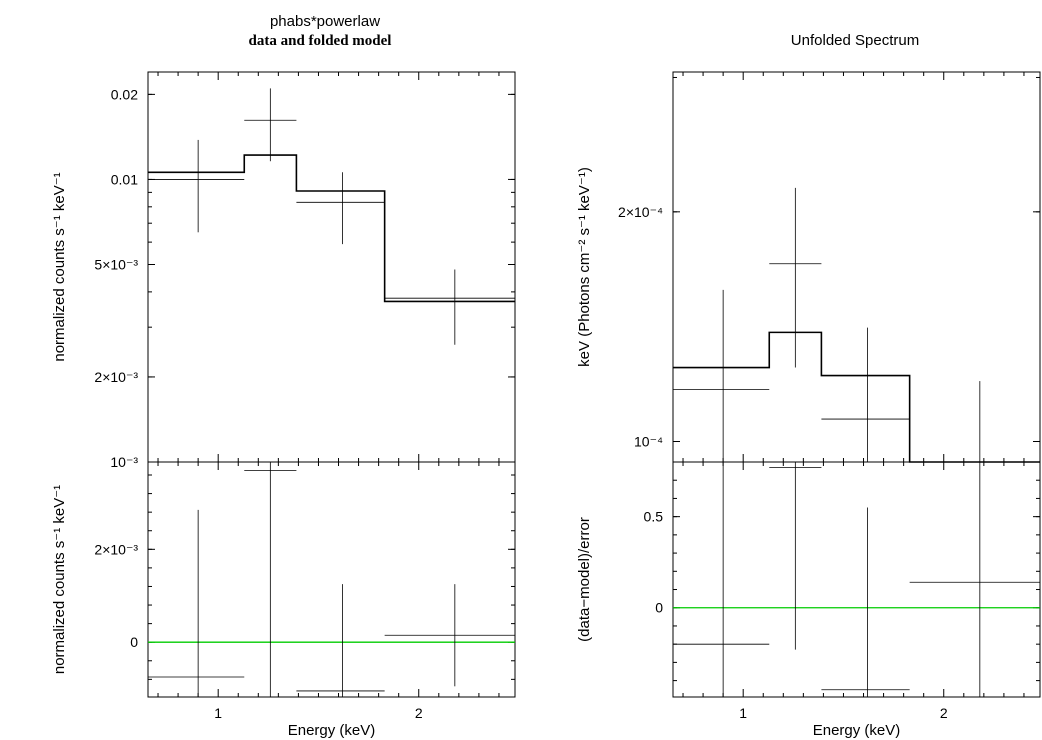 The image size is (1042, 740). Describe the element at coordinates (654, 517) in the screenshot. I see `y-tick-label: 0.5` at that location.